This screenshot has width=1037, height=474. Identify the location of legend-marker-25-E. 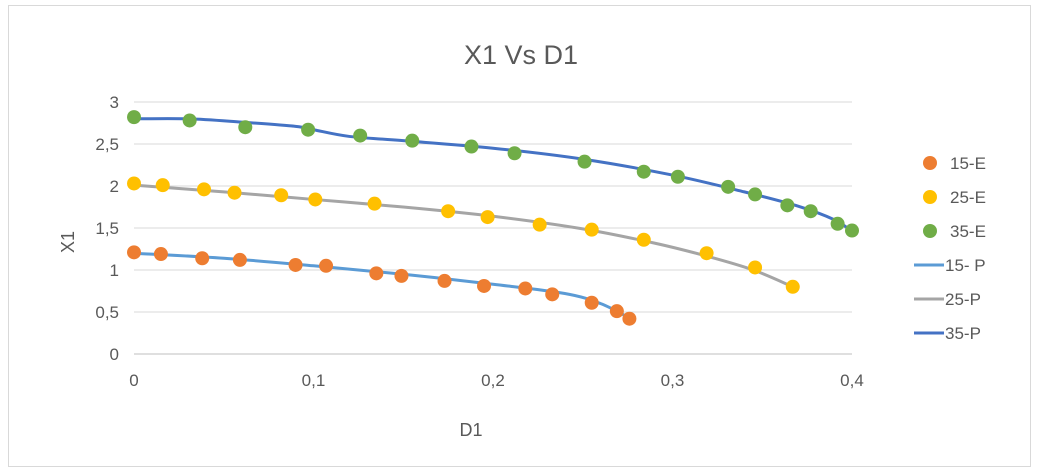
(930, 197).